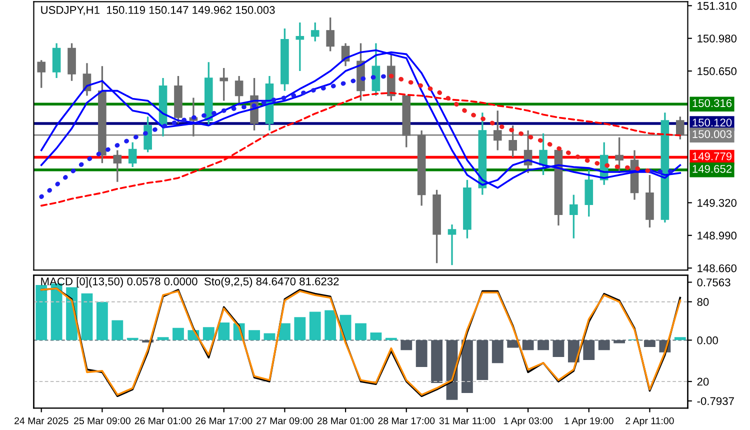 This screenshot has height=430, width=750. What do you see at coordinates (715, 401) in the screenshot?
I see `y-tick-label: -0.7937` at bounding box center [715, 401].